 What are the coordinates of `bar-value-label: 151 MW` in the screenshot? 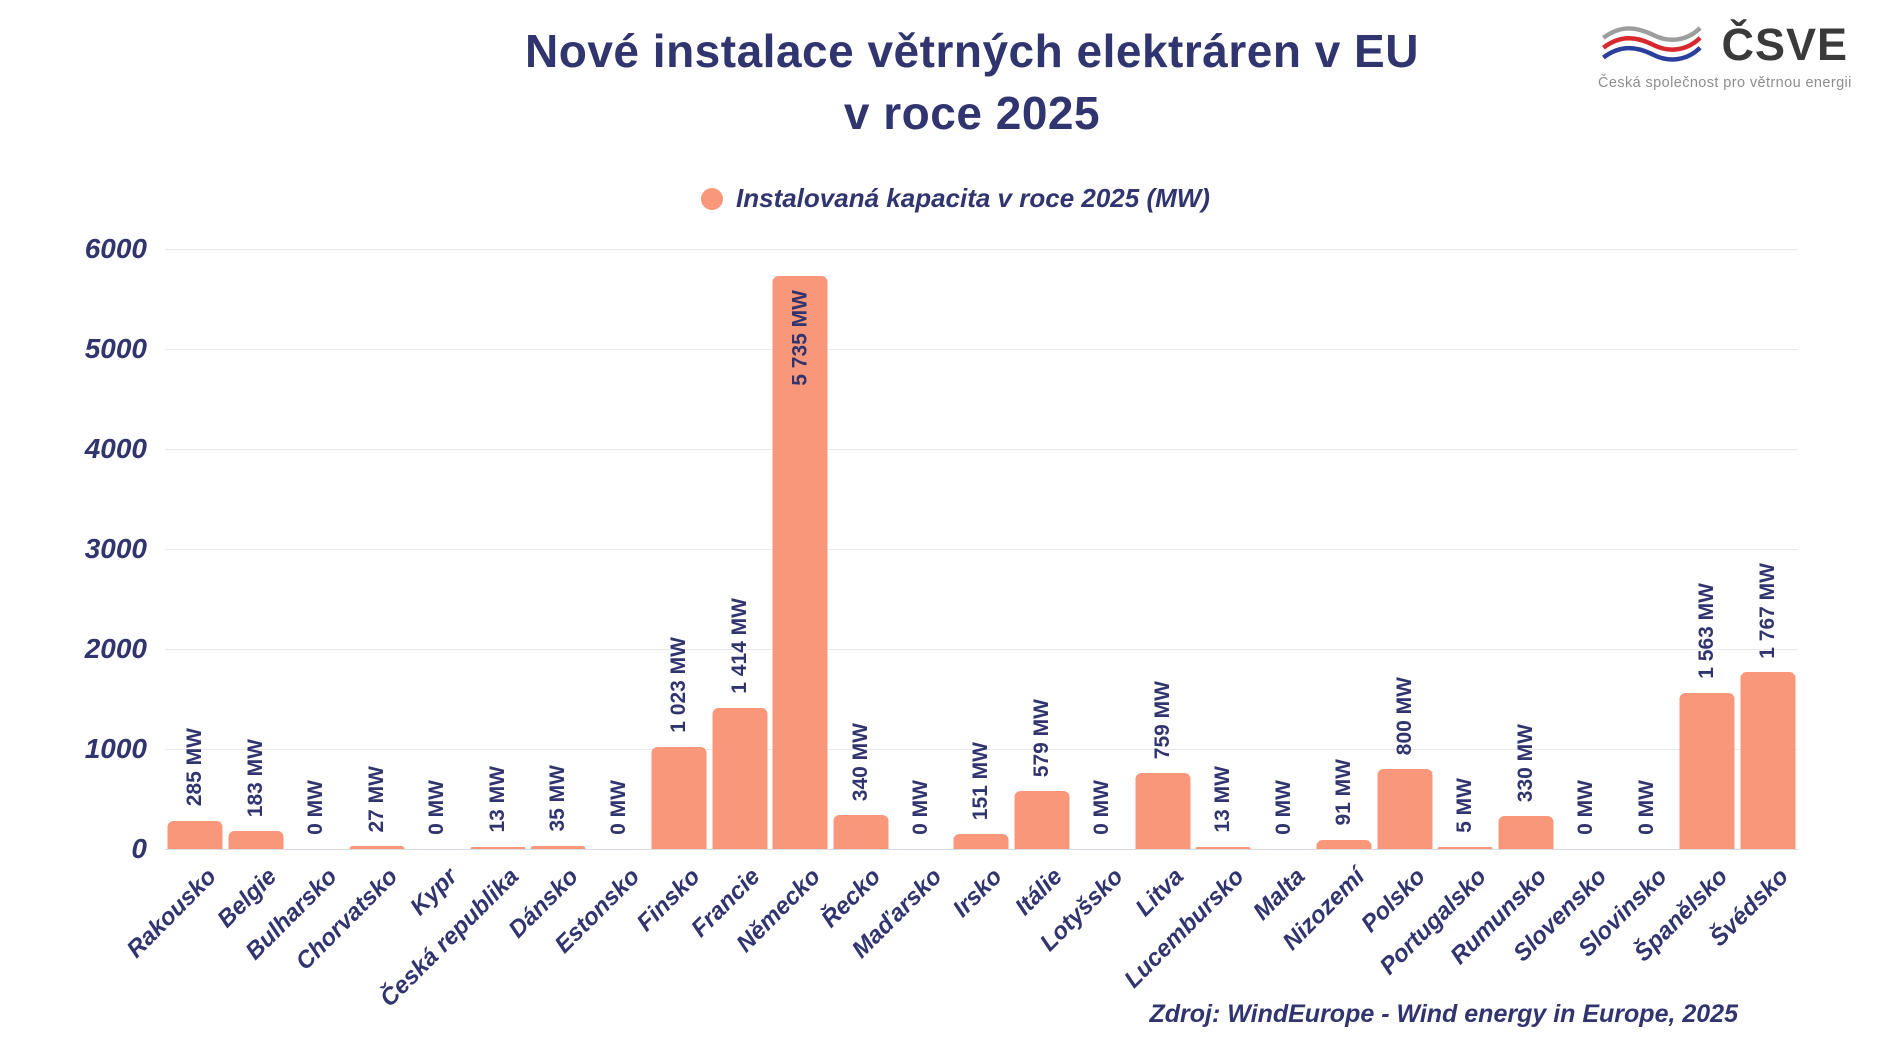 It's located at (981, 780).